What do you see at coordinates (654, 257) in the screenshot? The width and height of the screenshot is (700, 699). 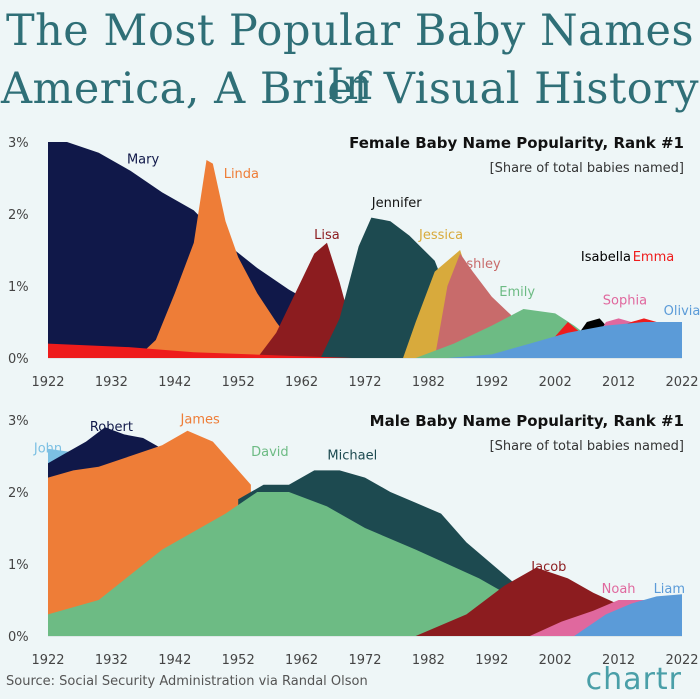 I see `series-label-emma: Emma` at bounding box center [654, 257].